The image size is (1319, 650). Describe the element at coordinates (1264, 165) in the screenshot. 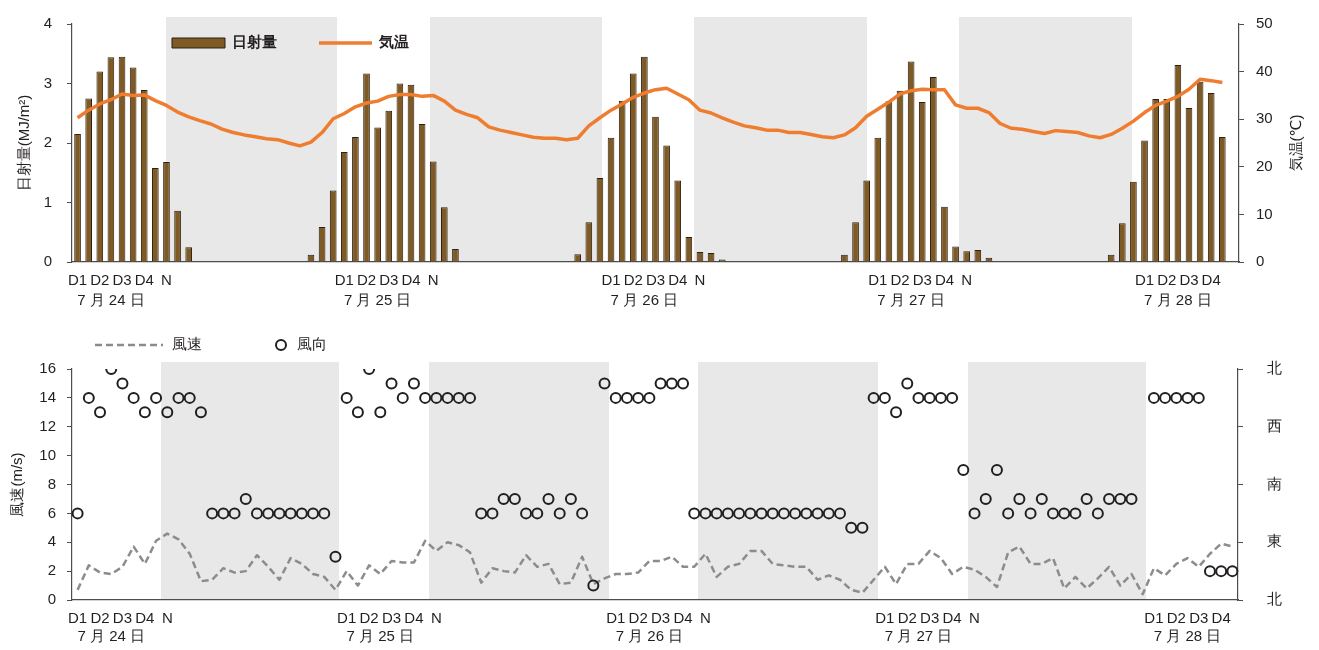

I see `y2-tick-label: 20` at that location.